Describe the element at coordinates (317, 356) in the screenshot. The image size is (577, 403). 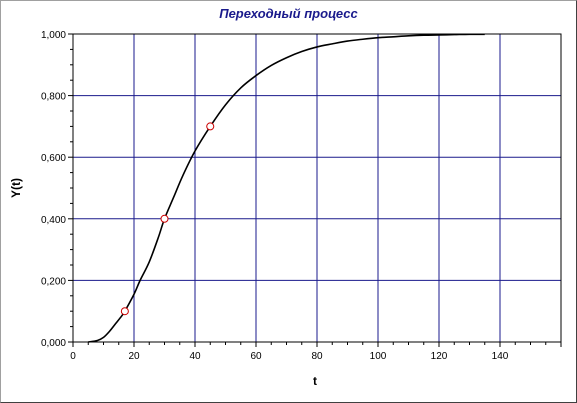
I see `x-tick-label: 80` at that location.